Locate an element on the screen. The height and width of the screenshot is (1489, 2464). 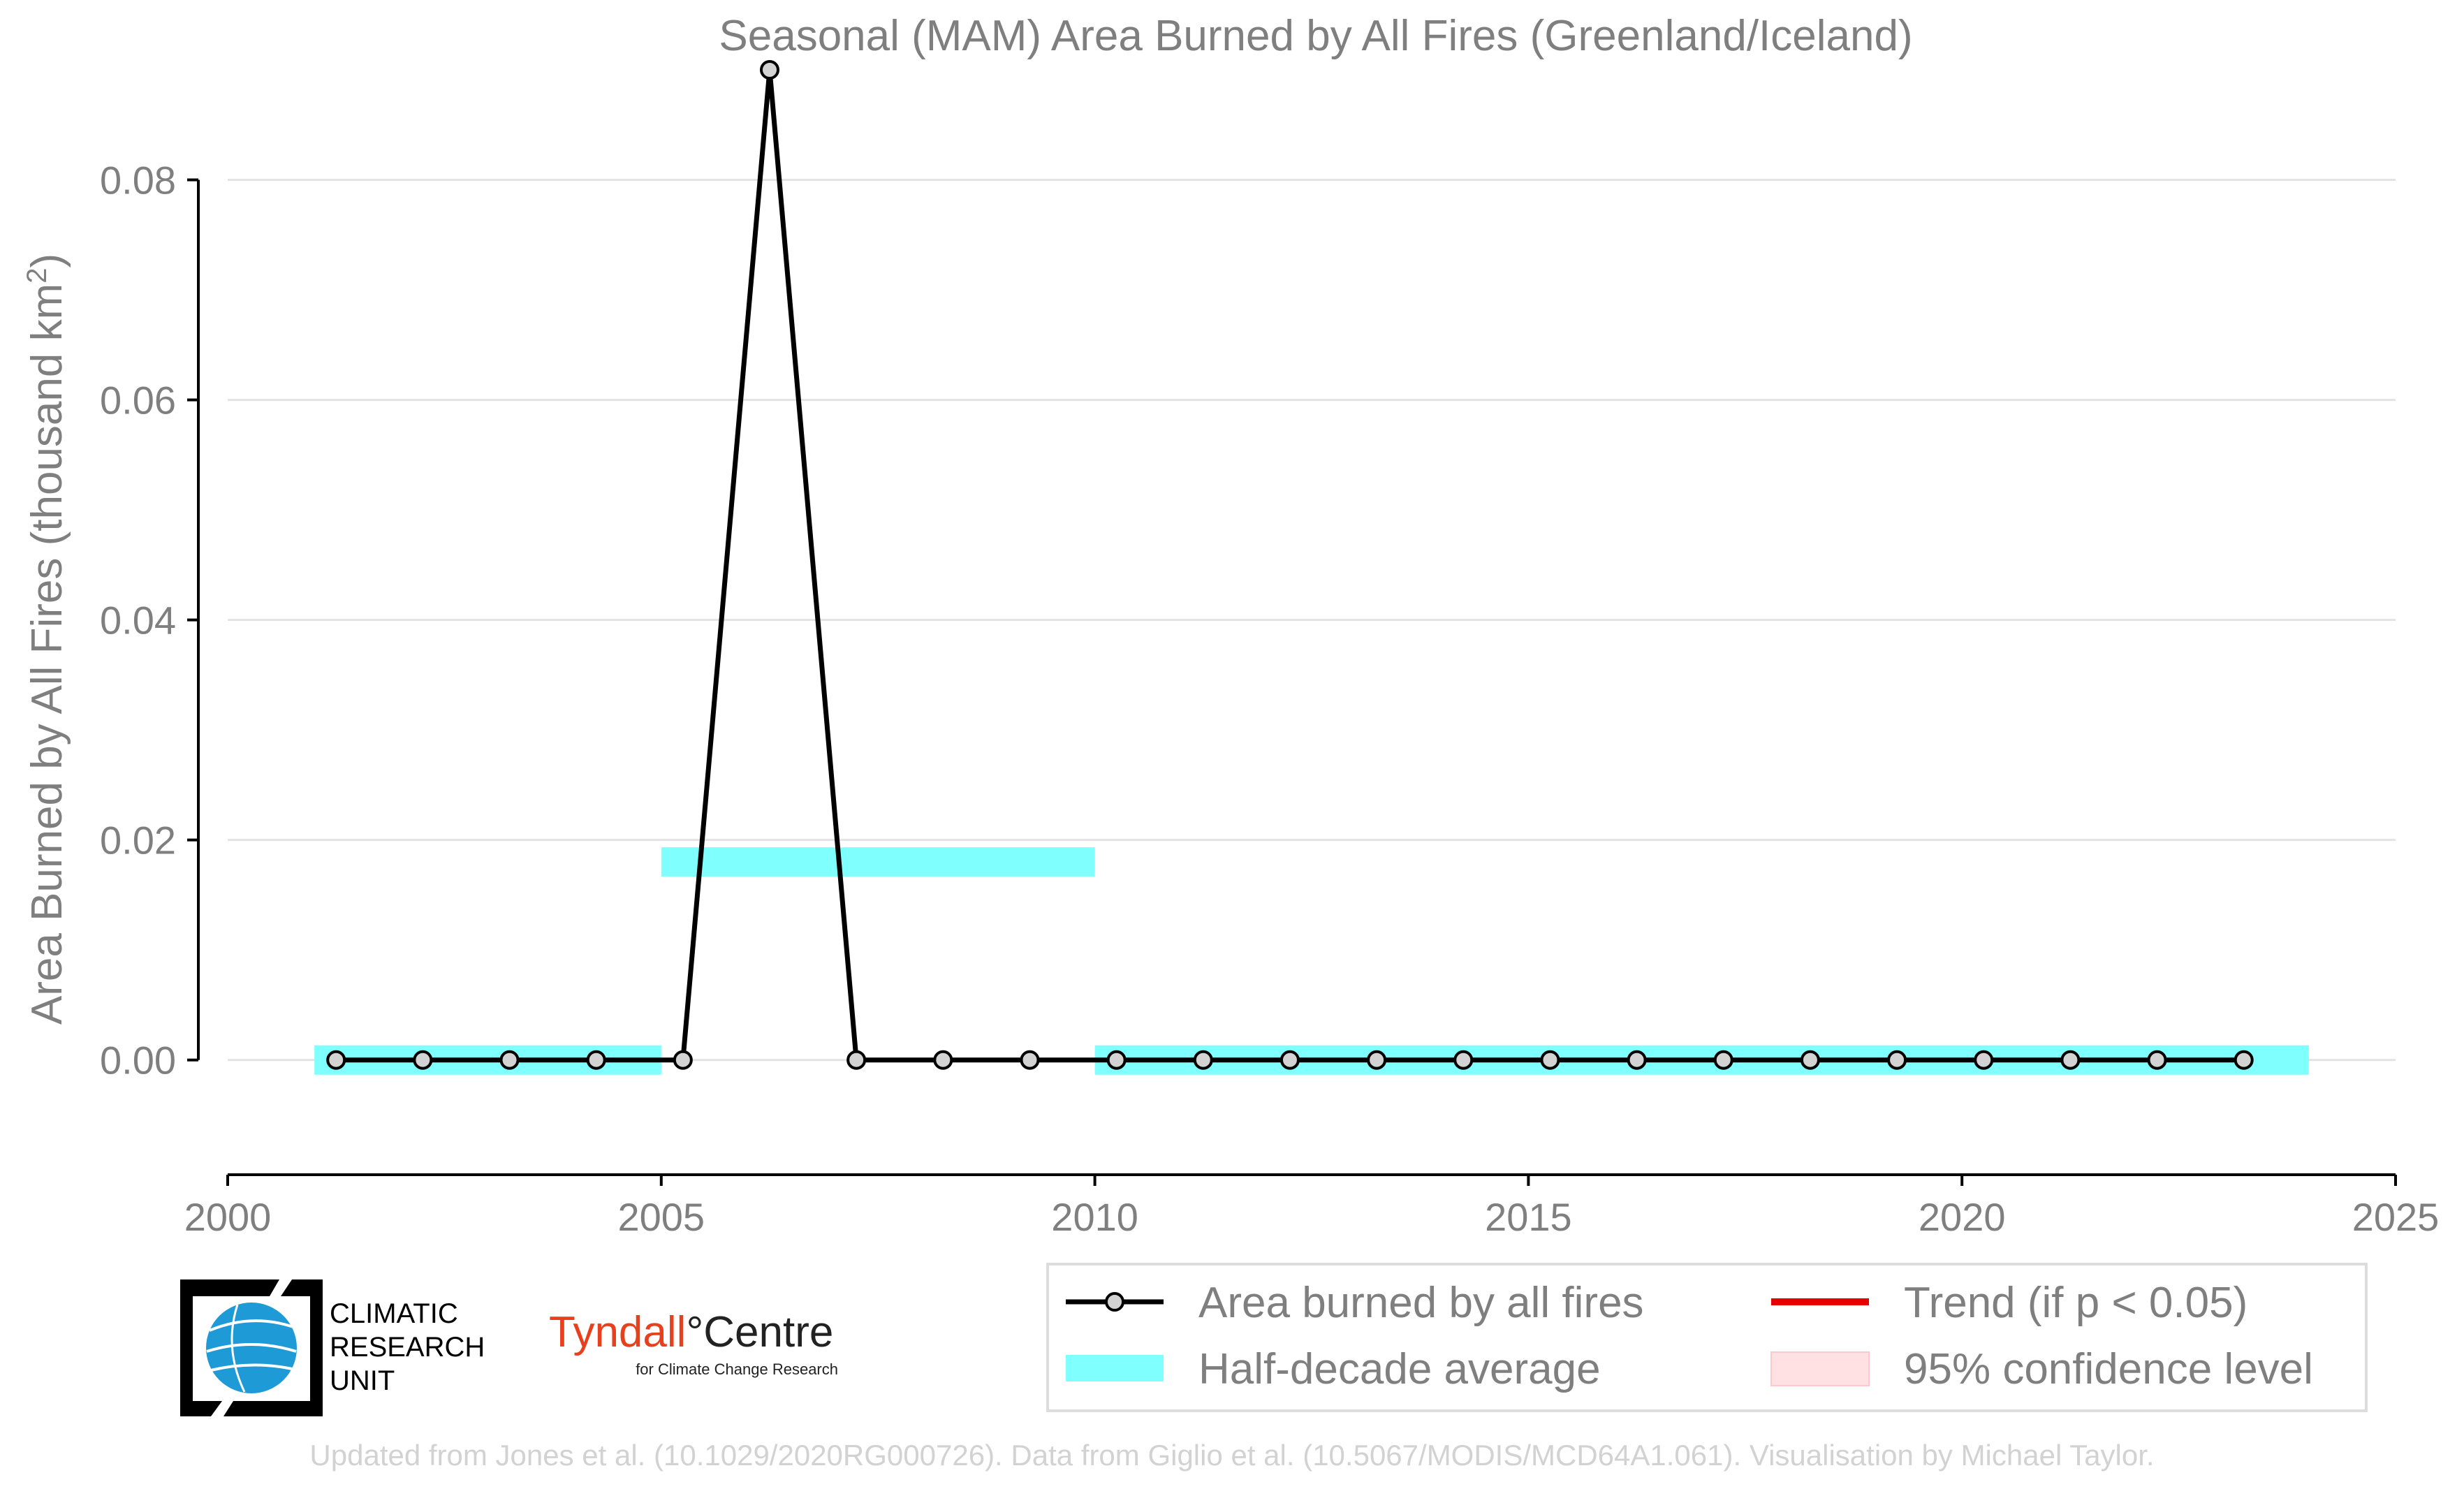
tyndall-logo-centre: °Centre is located at coordinates (760, 1332).